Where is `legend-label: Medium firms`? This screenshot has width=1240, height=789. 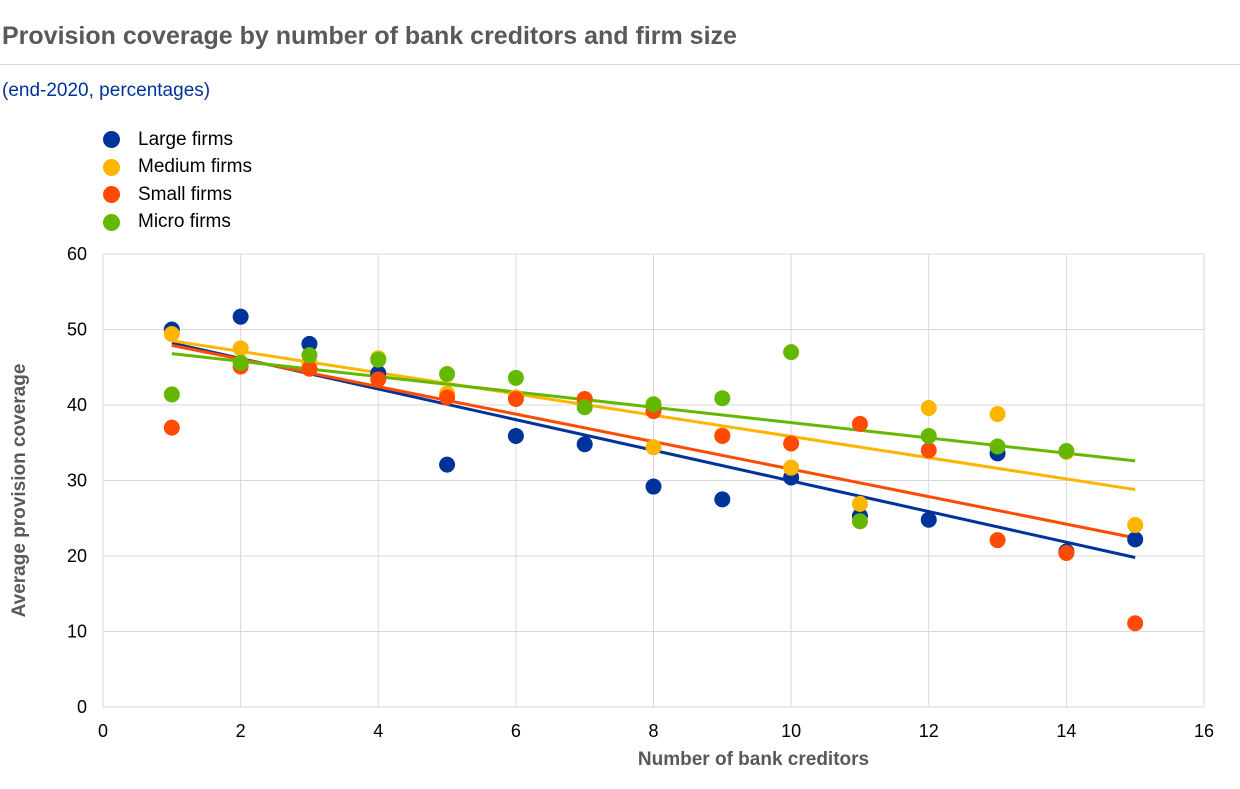 legend-label: Medium firms is located at coordinates (195, 167).